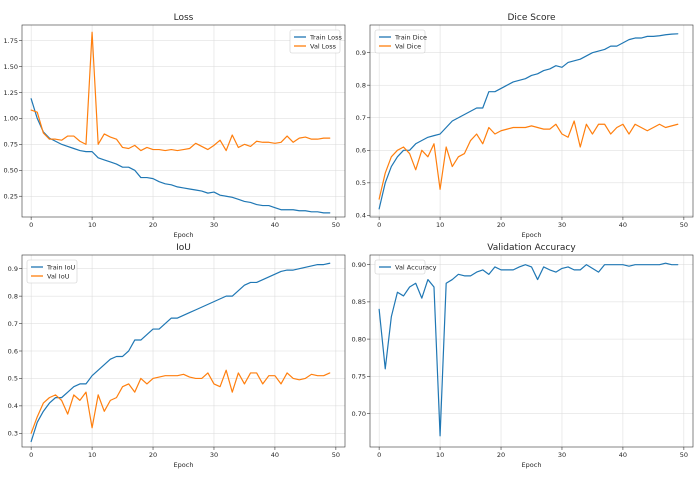  What do you see at coordinates (61, 267) in the screenshot?
I see `legend-entry: Train IoU` at bounding box center [61, 267].